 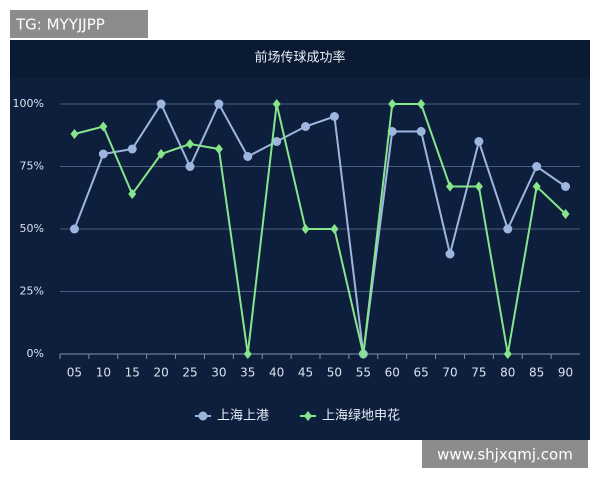 What do you see at coordinates (361, 416) in the screenshot?
I see `legend-label: 上海绿地申花` at bounding box center [361, 416].